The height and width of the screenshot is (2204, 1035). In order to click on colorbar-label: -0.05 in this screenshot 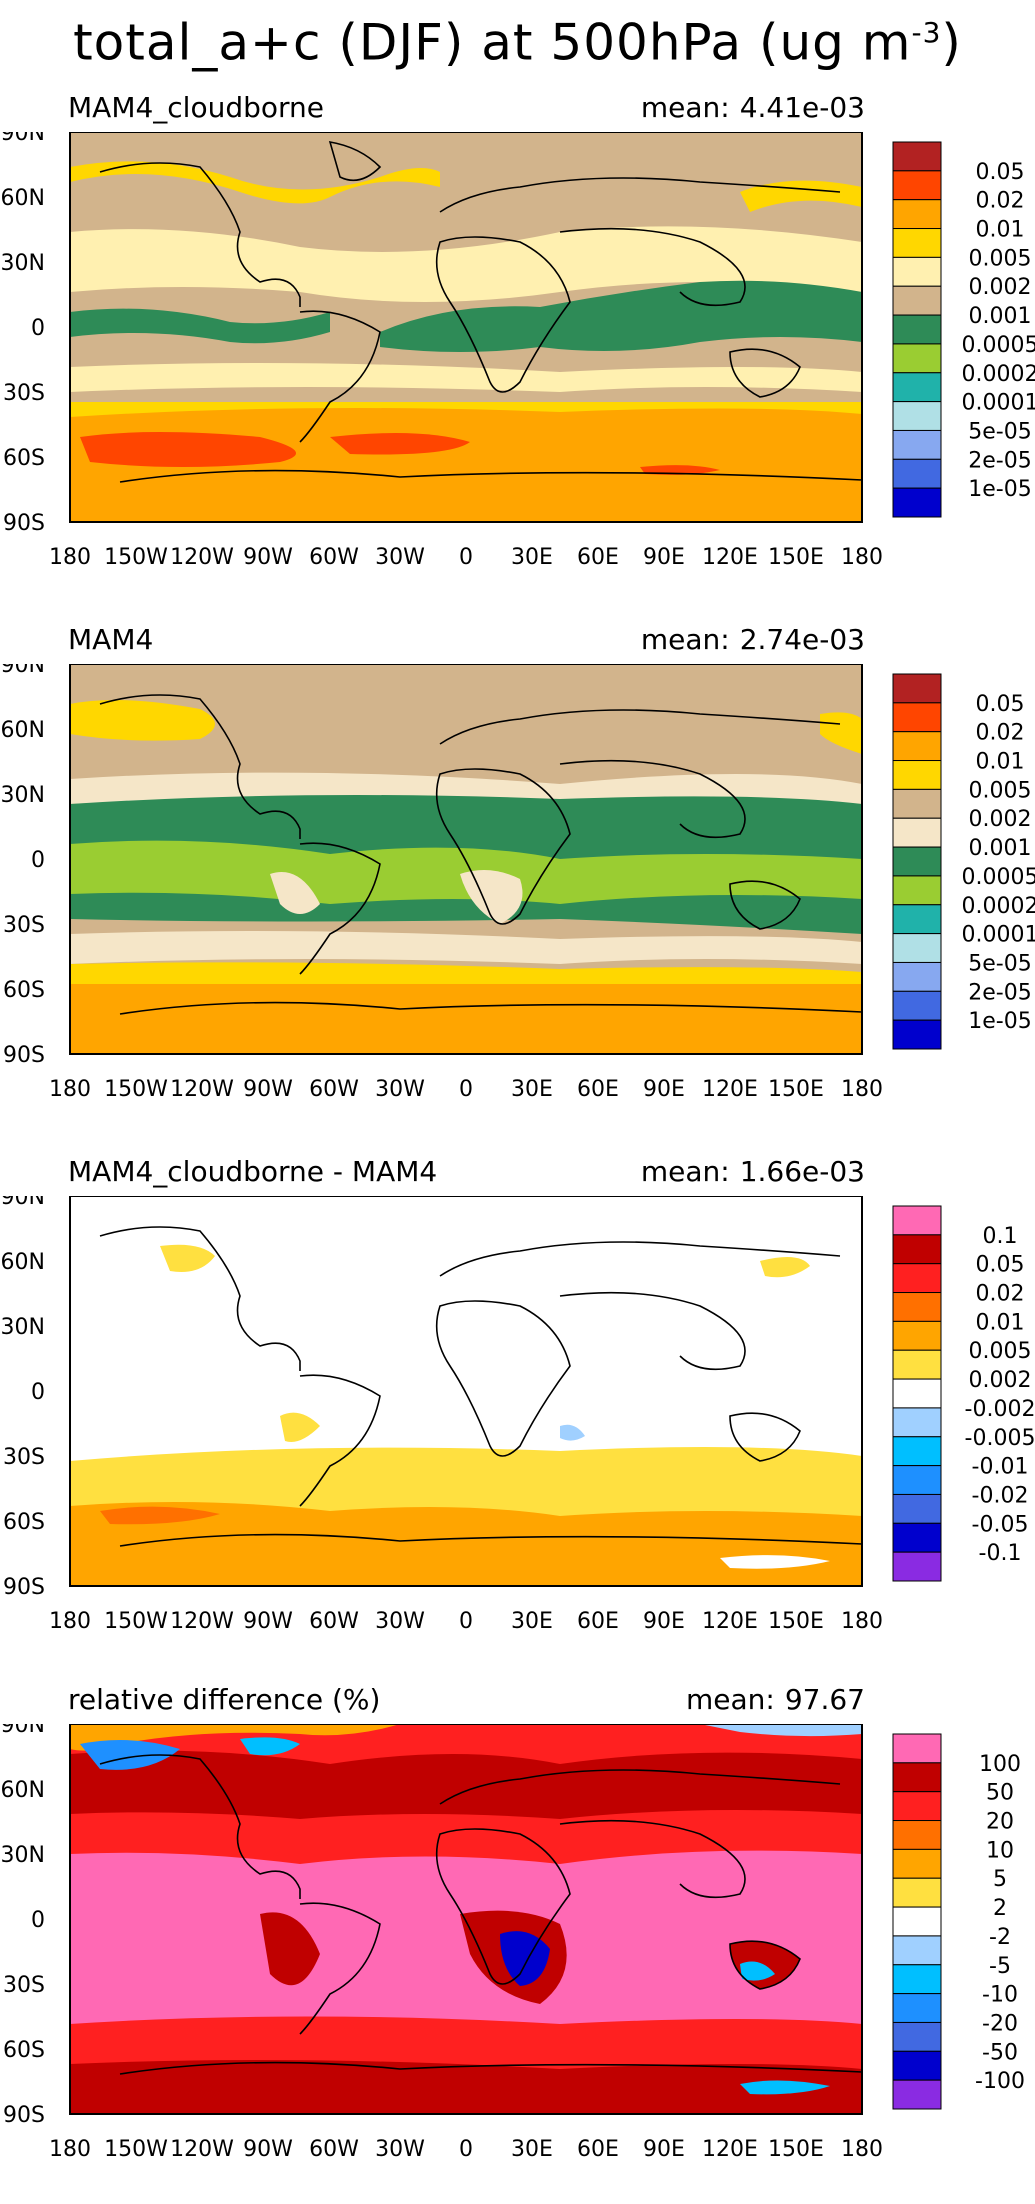, I will do `click(1000, 1524)`.